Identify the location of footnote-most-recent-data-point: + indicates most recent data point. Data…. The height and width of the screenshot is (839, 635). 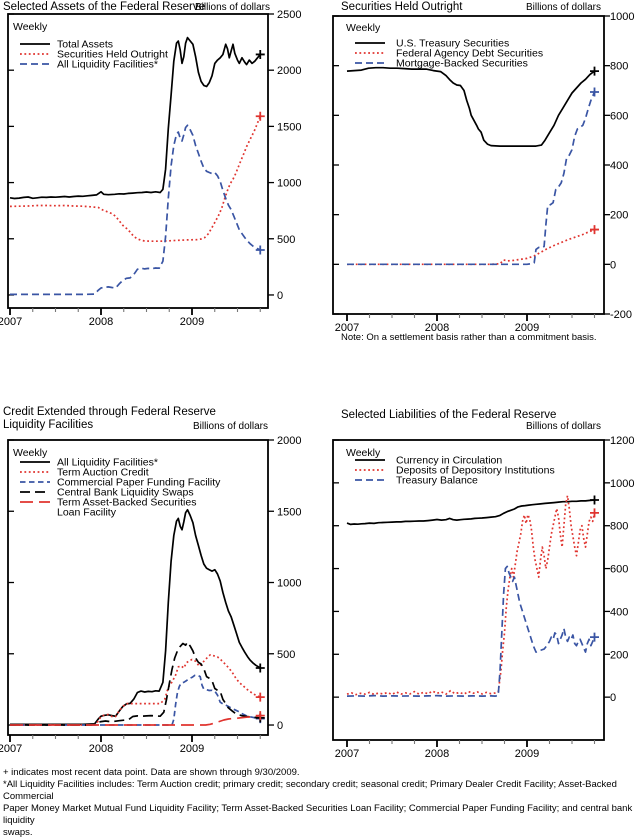
(151, 772).